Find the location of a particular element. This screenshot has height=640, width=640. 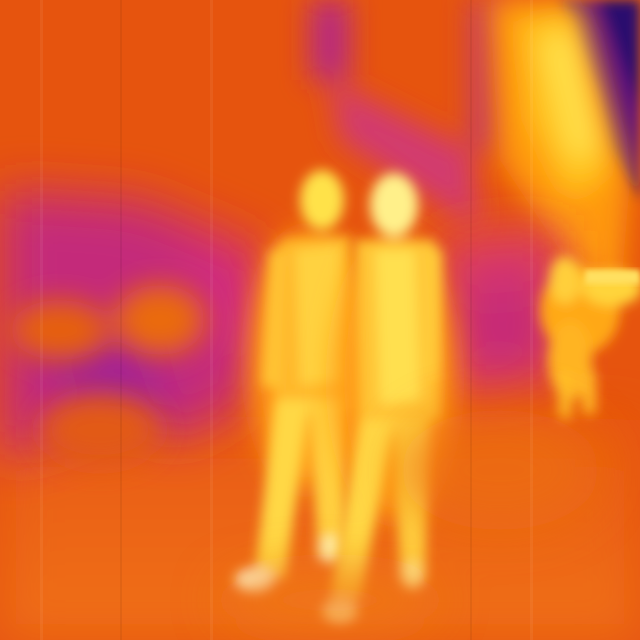

person-right is located at coordinates (388, 397).